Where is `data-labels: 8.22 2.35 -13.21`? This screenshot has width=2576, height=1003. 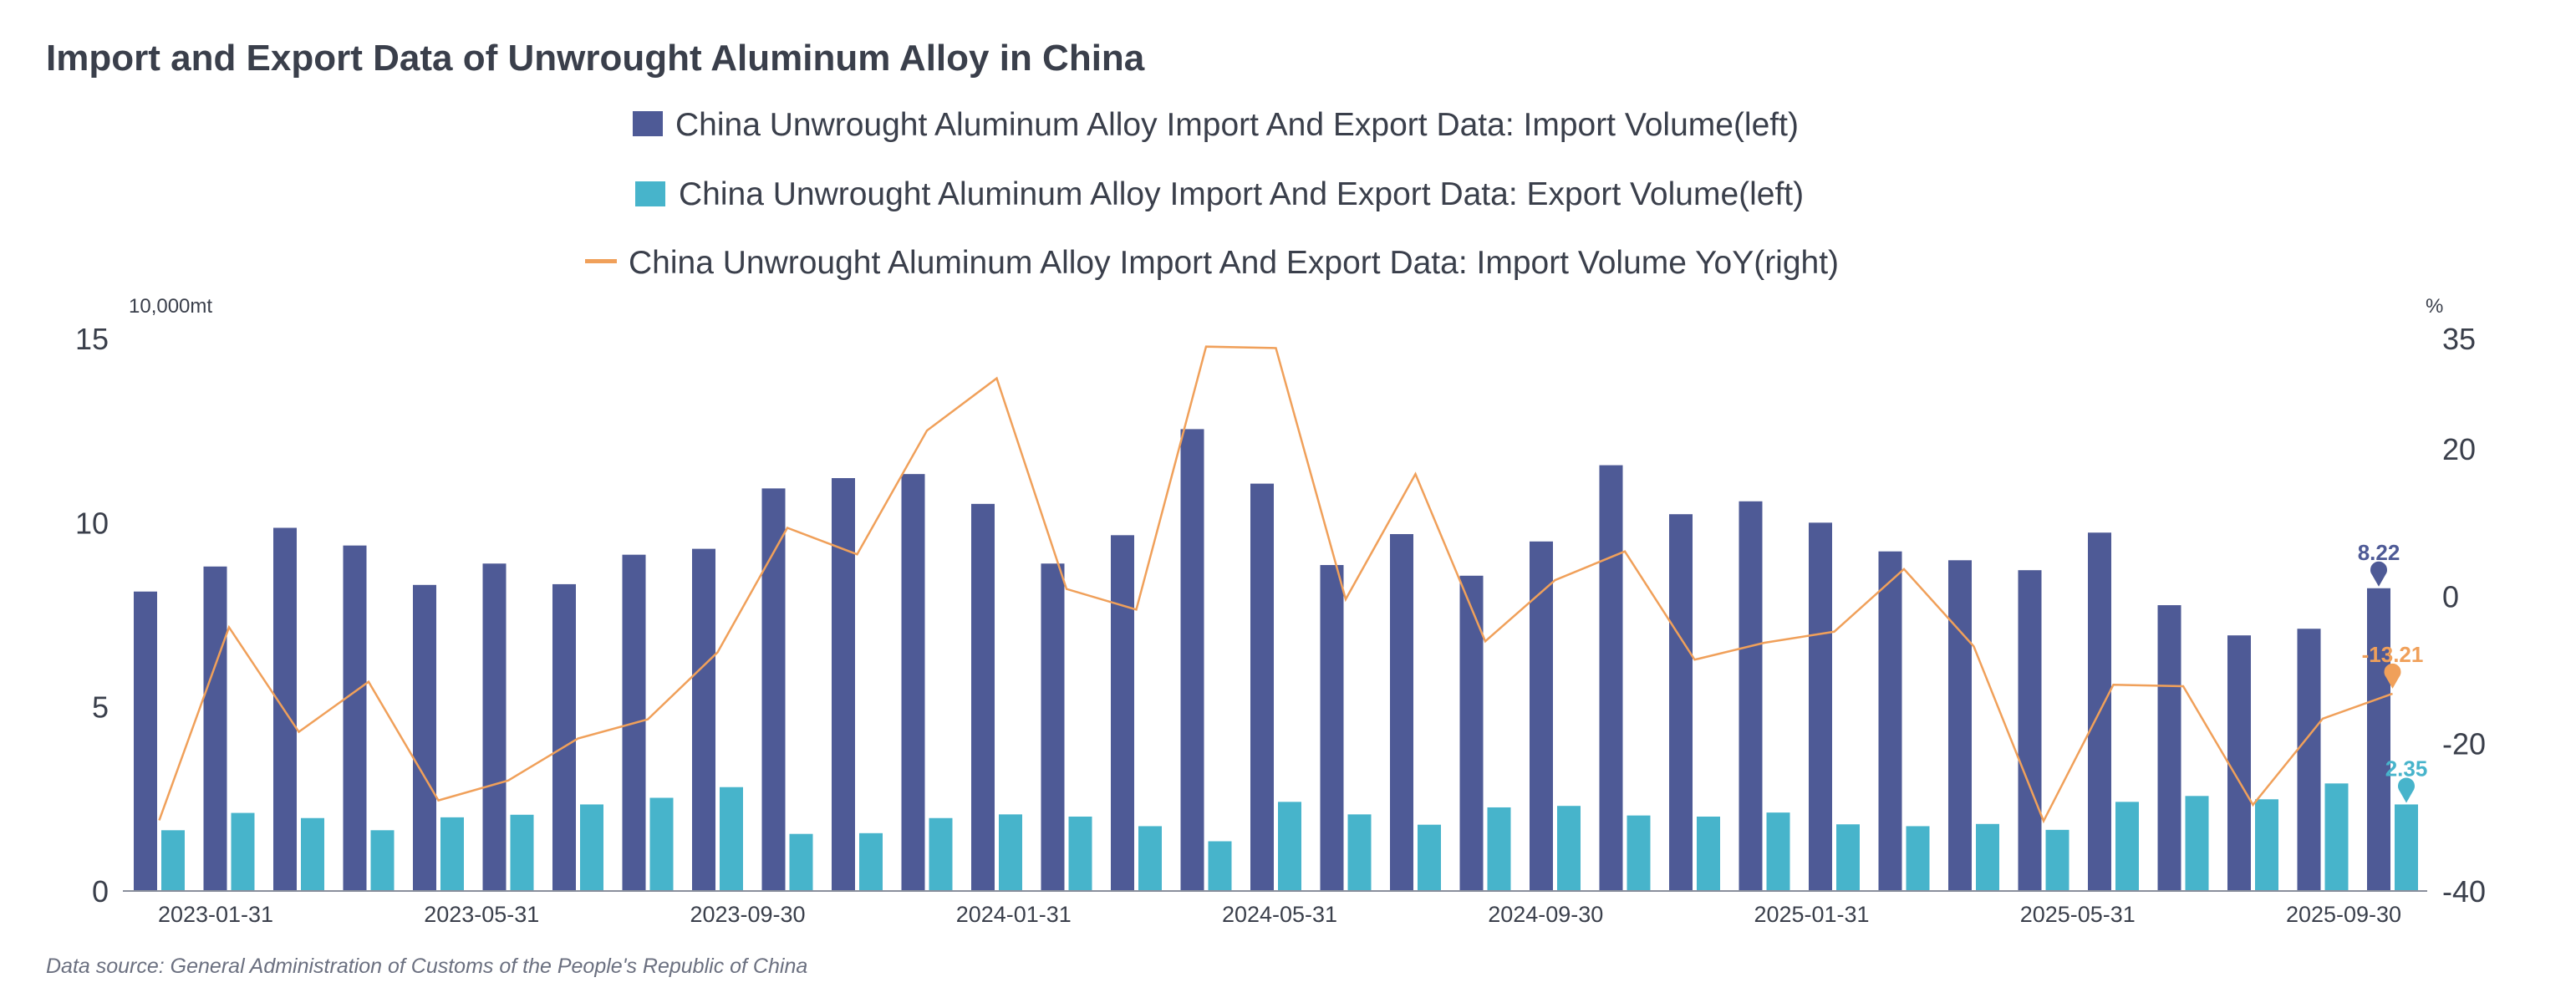
data-labels: 8.22 2.35 -13.21 is located at coordinates (2393, 671).